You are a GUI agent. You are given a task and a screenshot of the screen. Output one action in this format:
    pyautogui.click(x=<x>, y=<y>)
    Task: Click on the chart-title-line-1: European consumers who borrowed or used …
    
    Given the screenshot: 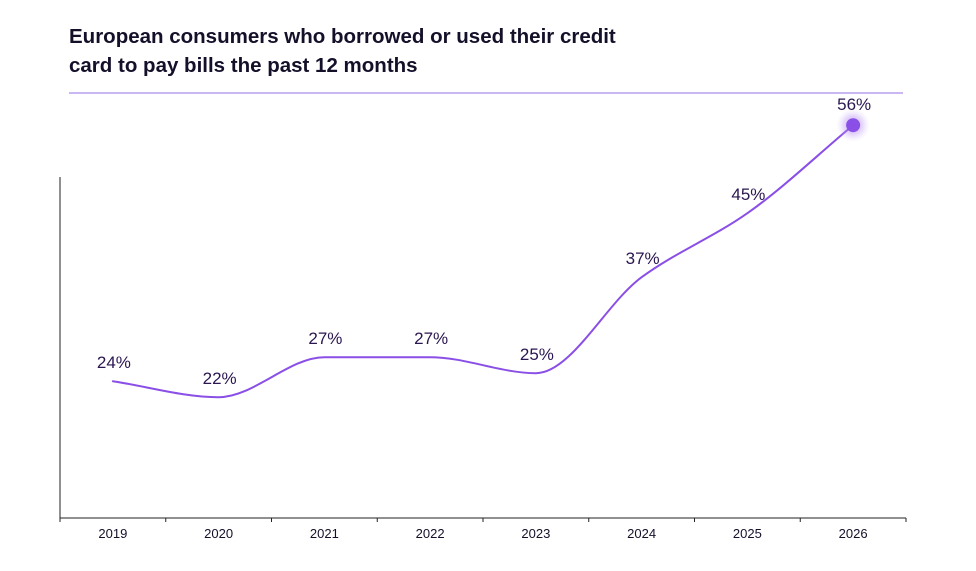 What is the action you would take?
    pyautogui.click(x=342, y=36)
    